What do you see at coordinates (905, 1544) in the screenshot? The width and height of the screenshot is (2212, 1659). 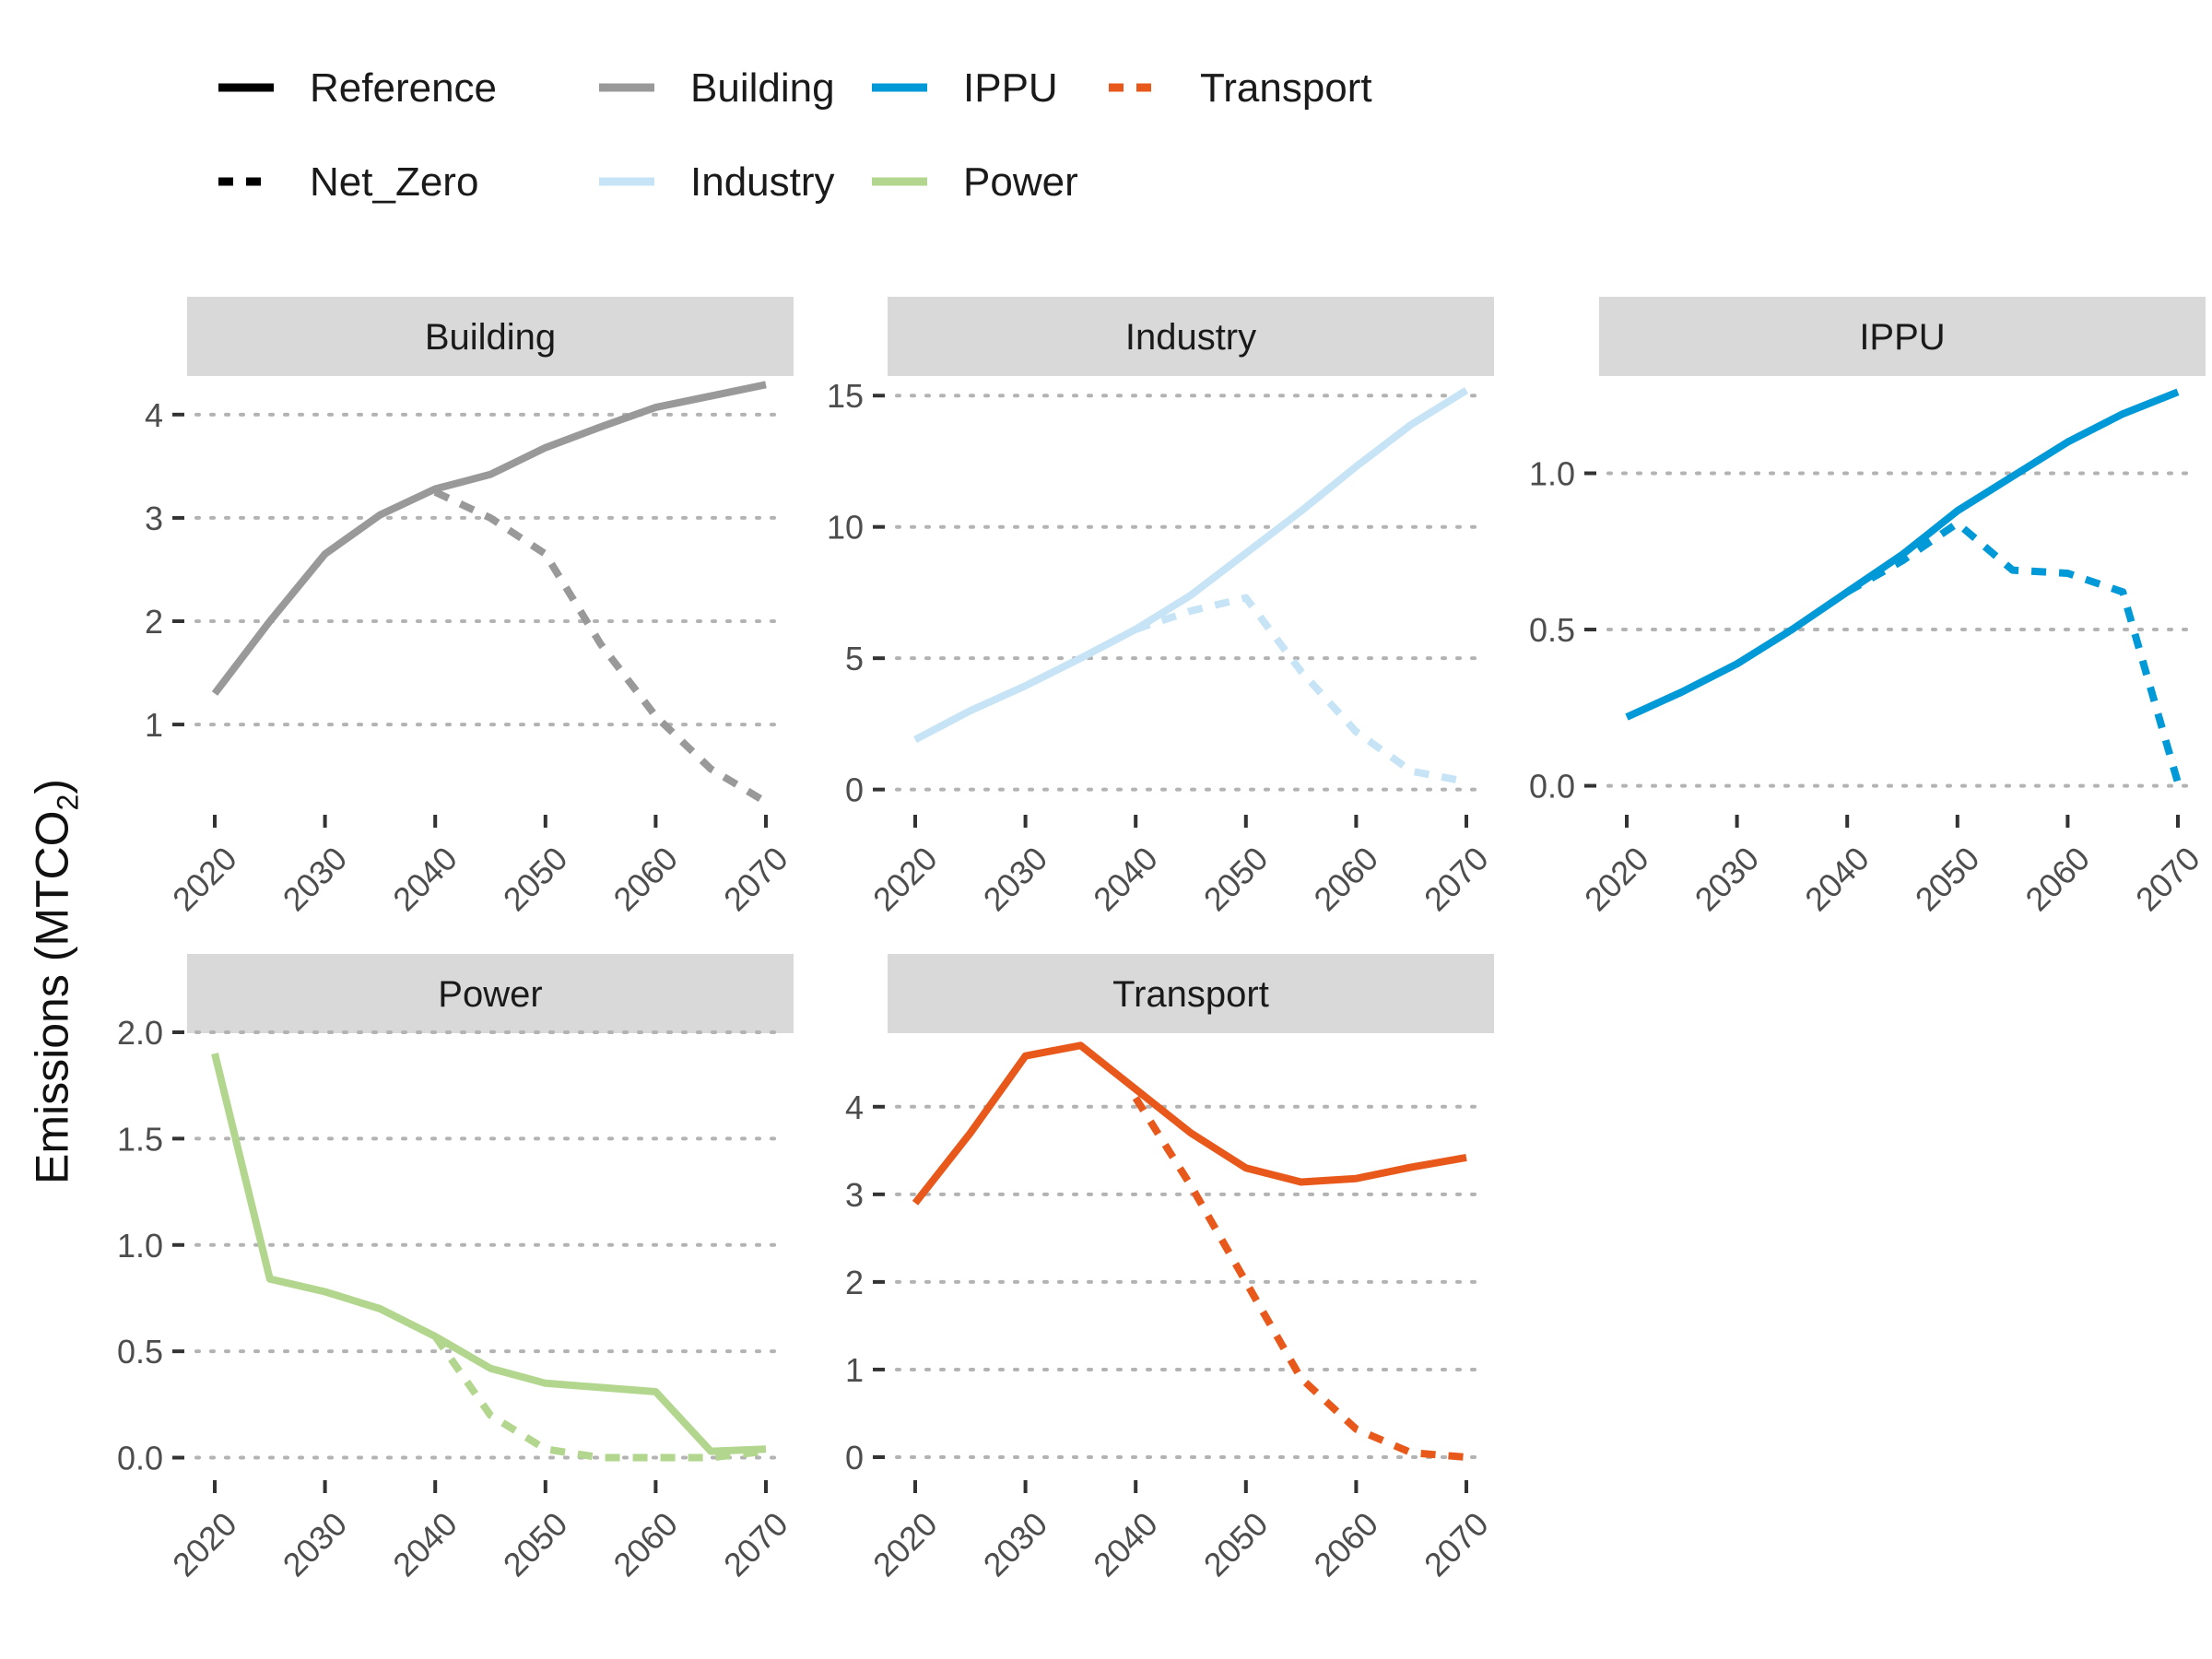 I see `tick-label-x-transport: 2020` at bounding box center [905, 1544].